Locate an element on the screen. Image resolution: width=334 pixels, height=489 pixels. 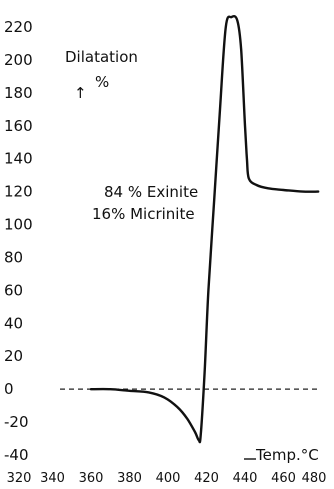
y-tick-label: 80 is located at coordinates (13, 257).